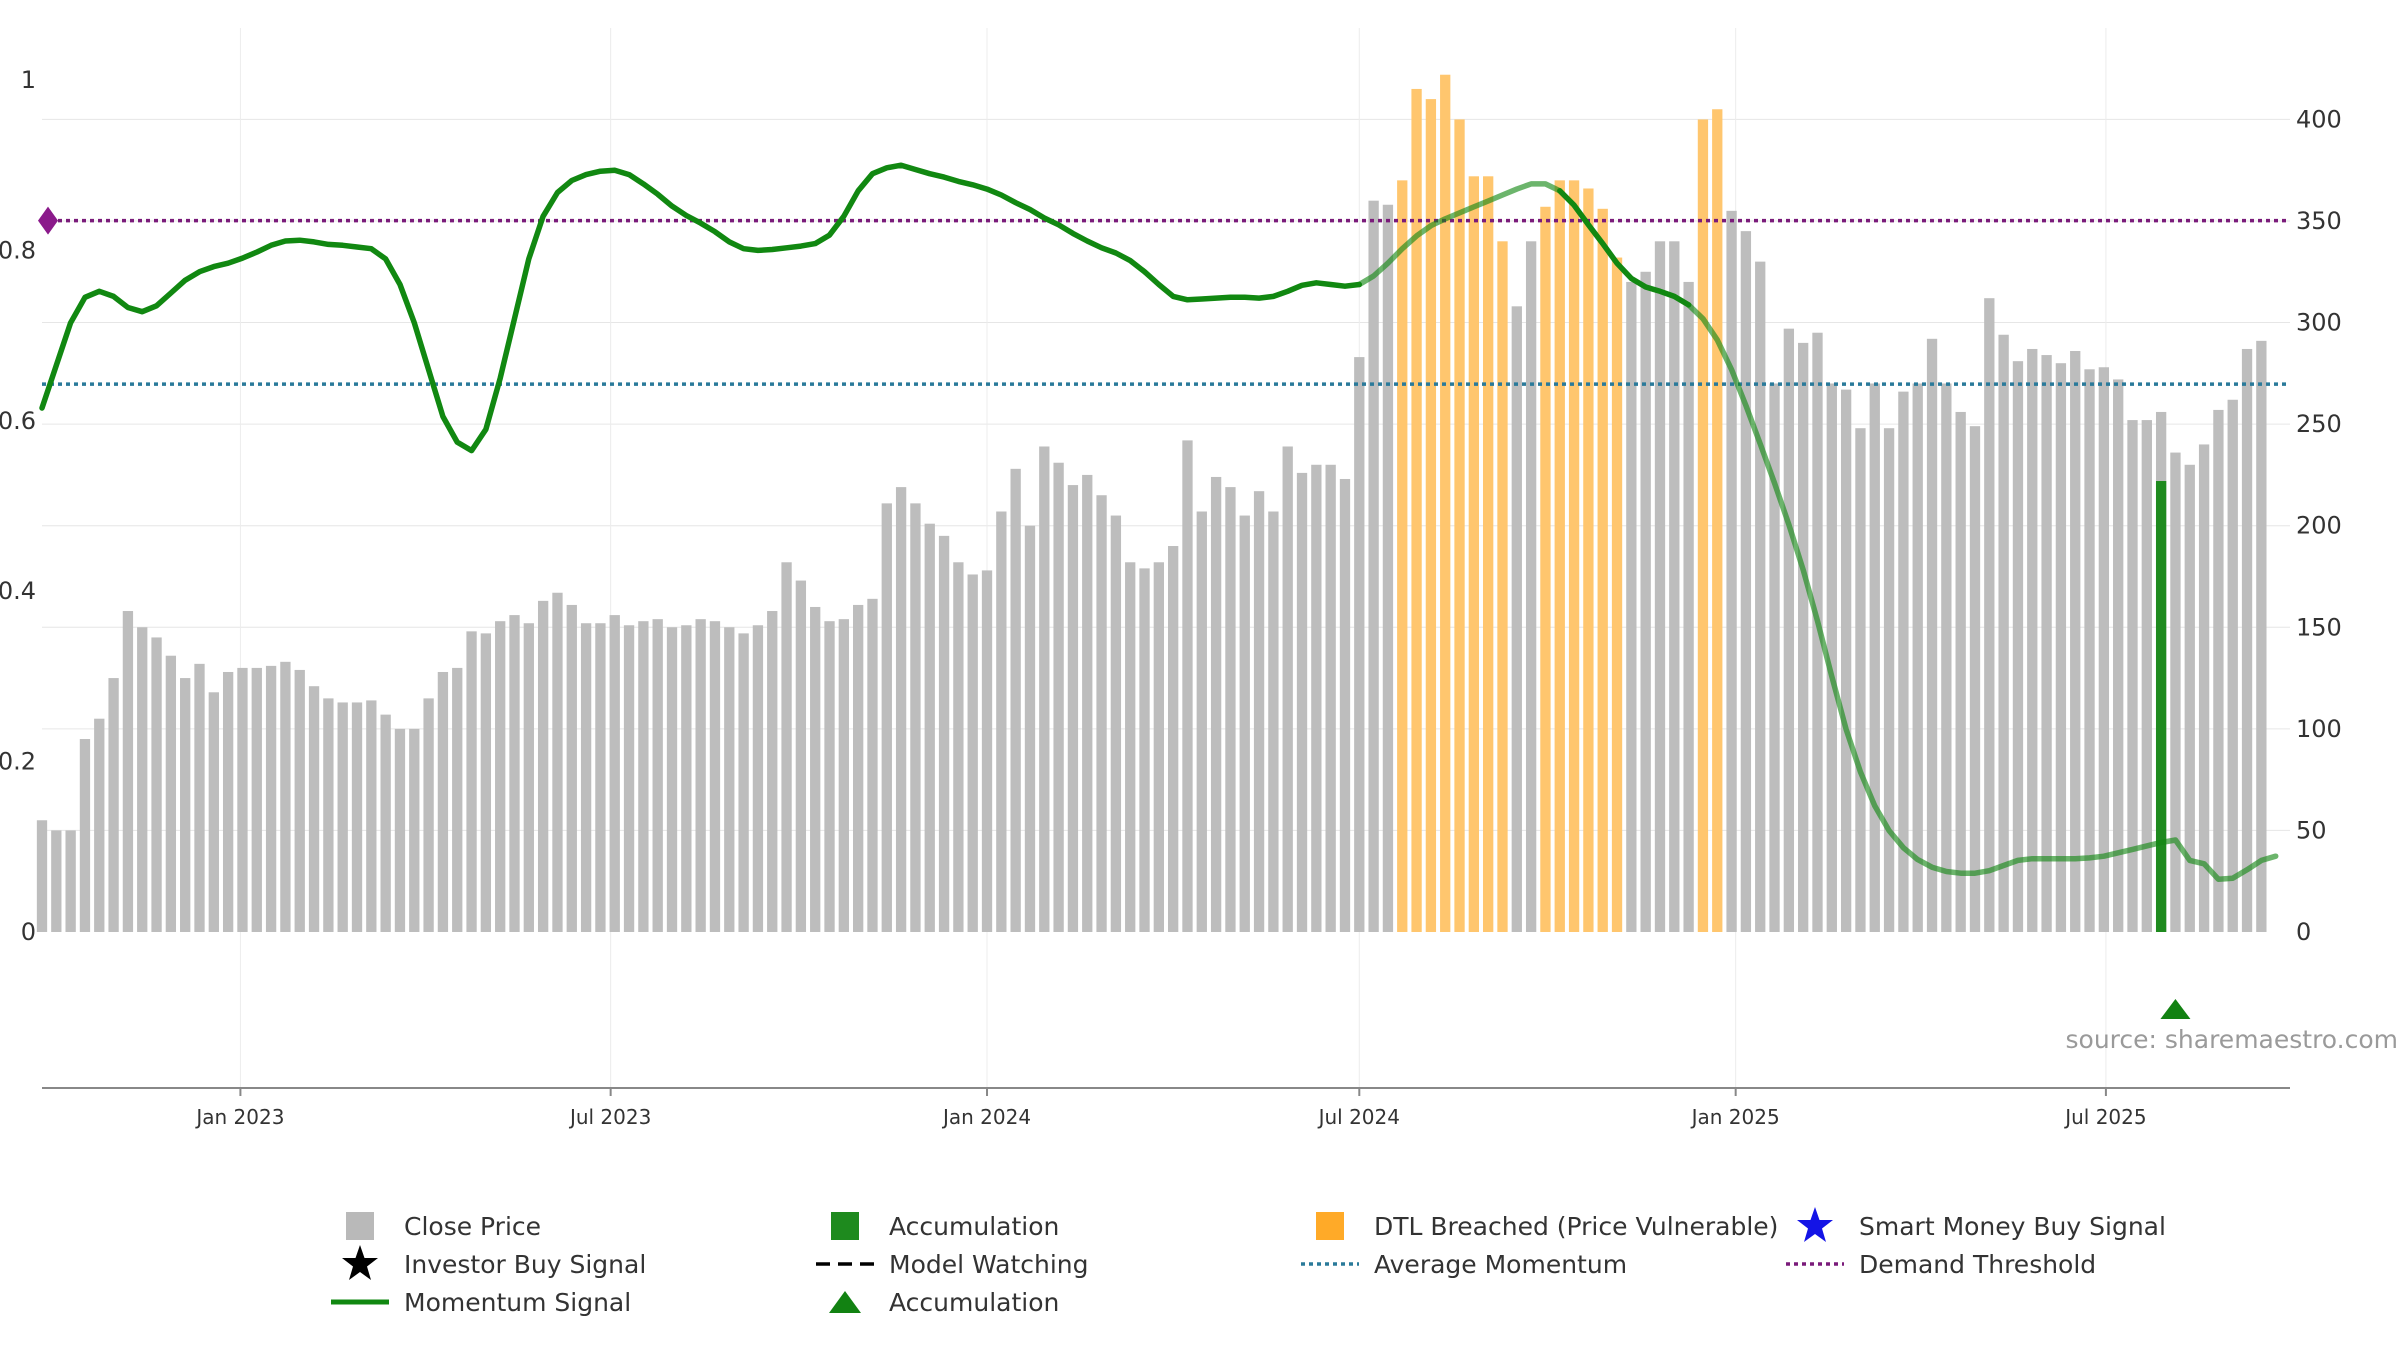 This screenshot has height=1350, width=2400. Describe the element at coordinates (1735, 1117) in the screenshot. I see `x-axis-tick-label: Jan 2025` at that location.